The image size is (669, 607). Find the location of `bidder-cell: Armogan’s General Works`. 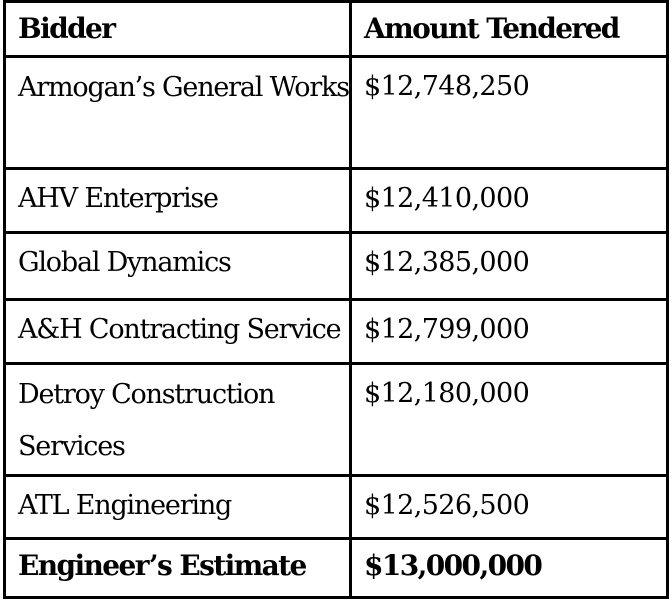

bidder-cell: Armogan’s General Works is located at coordinates (177, 113).